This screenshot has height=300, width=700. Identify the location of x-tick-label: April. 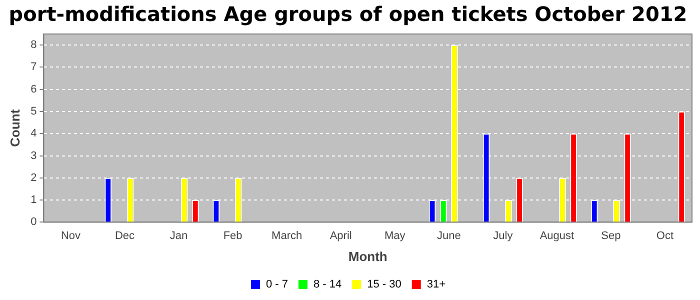
(341, 236).